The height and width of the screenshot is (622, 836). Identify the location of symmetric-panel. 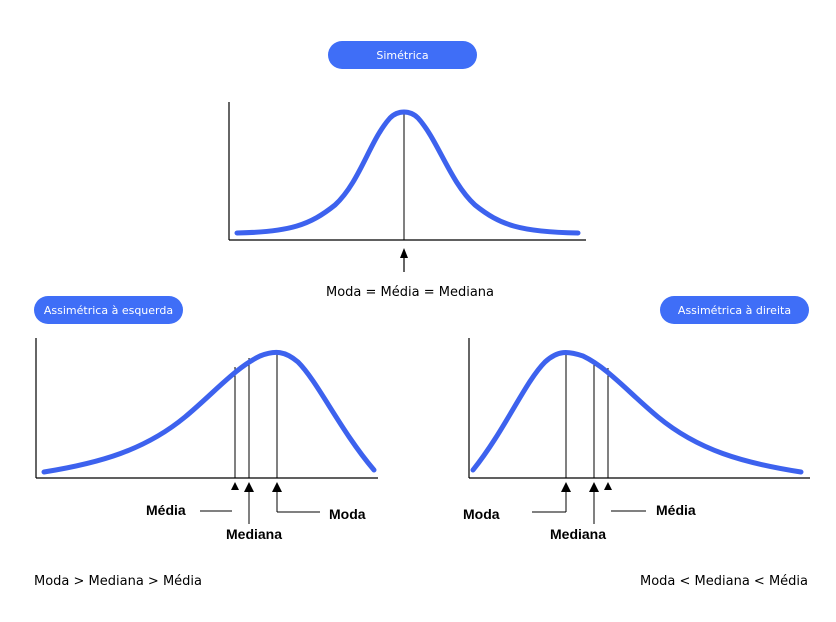
(407, 187).